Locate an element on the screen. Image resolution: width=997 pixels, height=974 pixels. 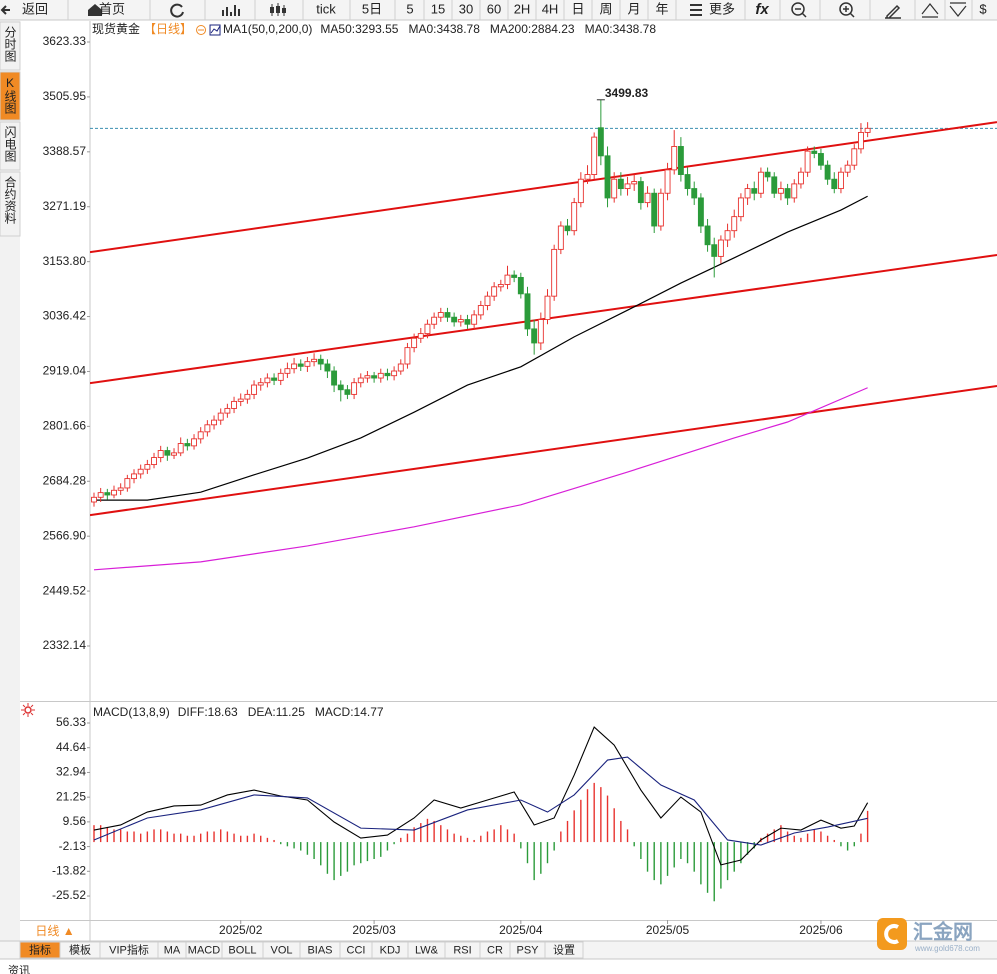
bottom-tab: 资讯 is located at coordinates (19, 969).